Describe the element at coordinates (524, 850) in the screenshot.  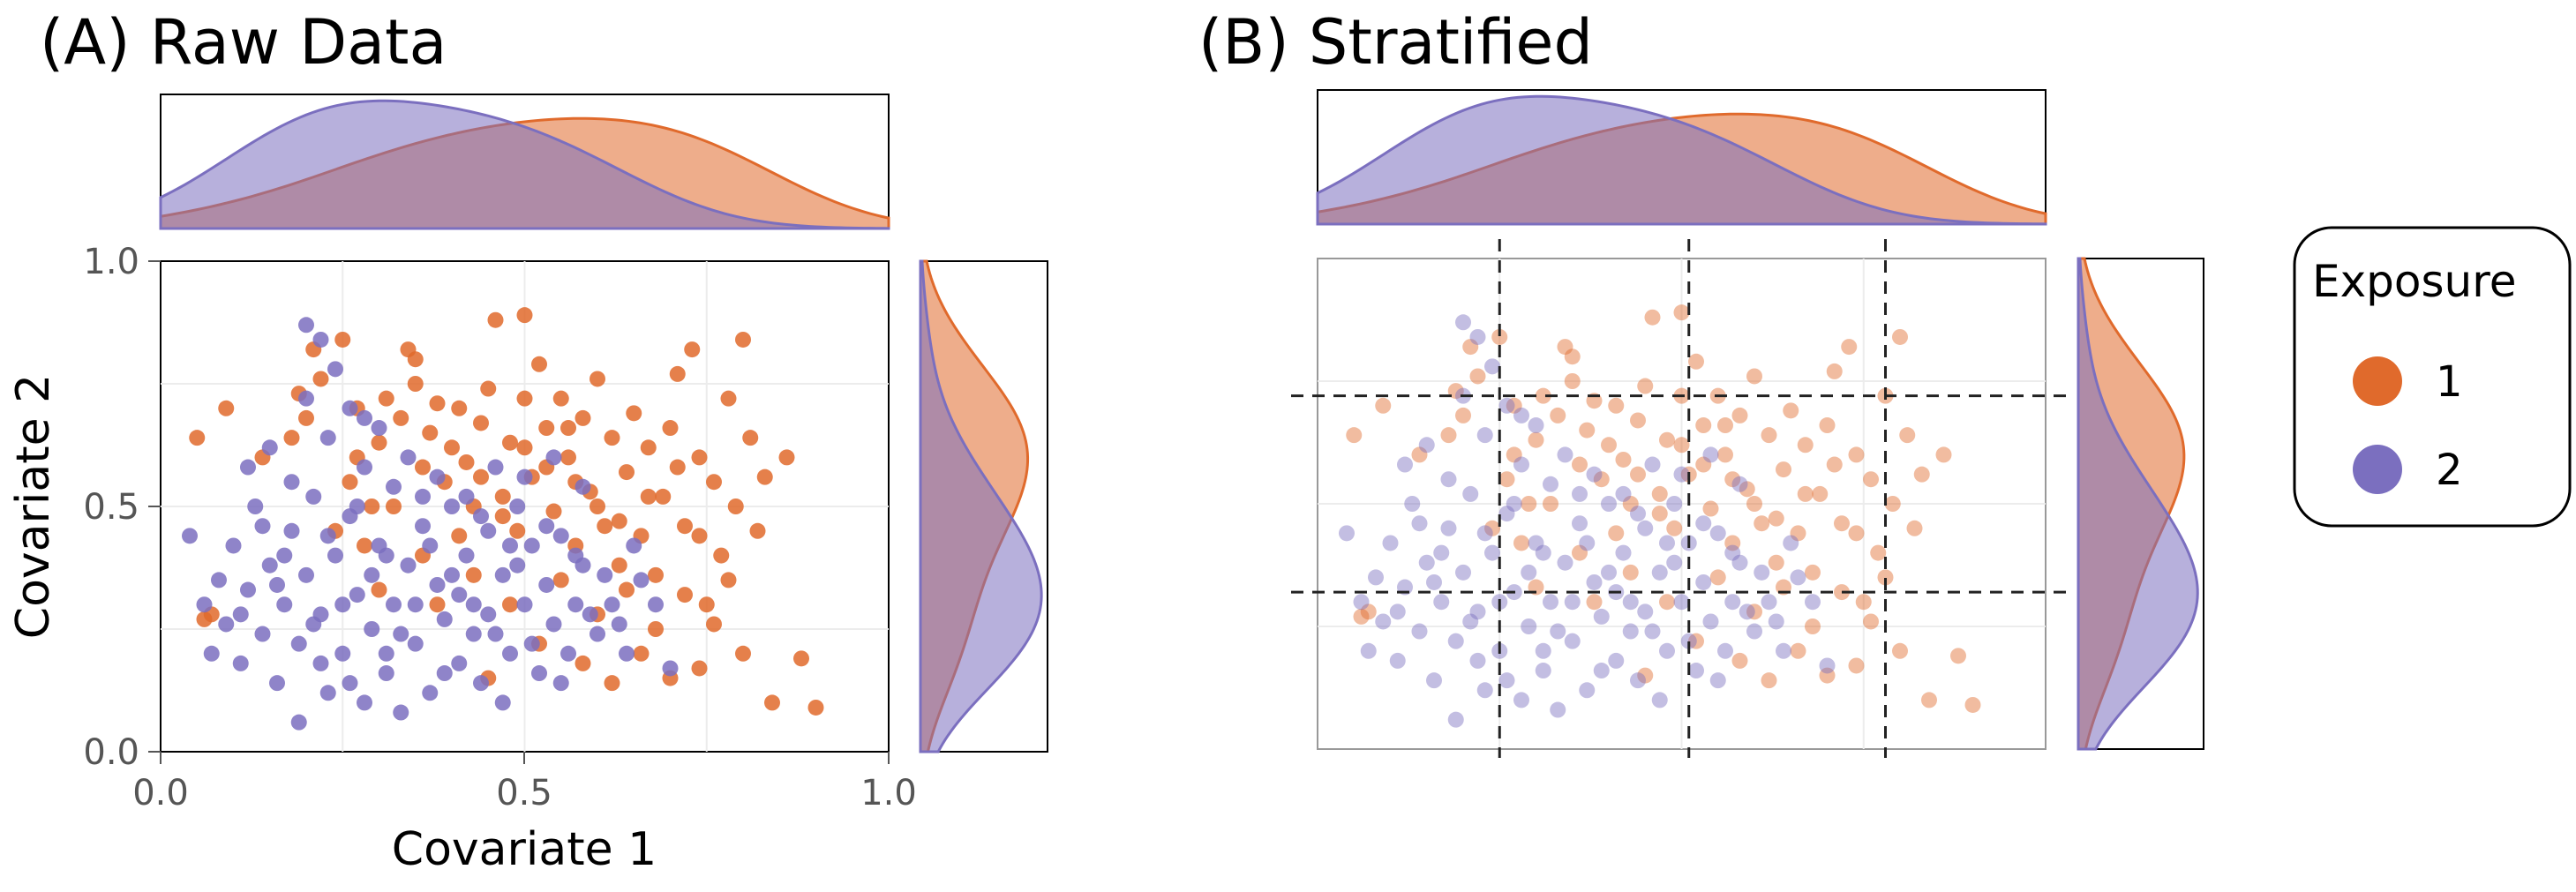
I see `x-axis-title: Covariate 1` at that location.